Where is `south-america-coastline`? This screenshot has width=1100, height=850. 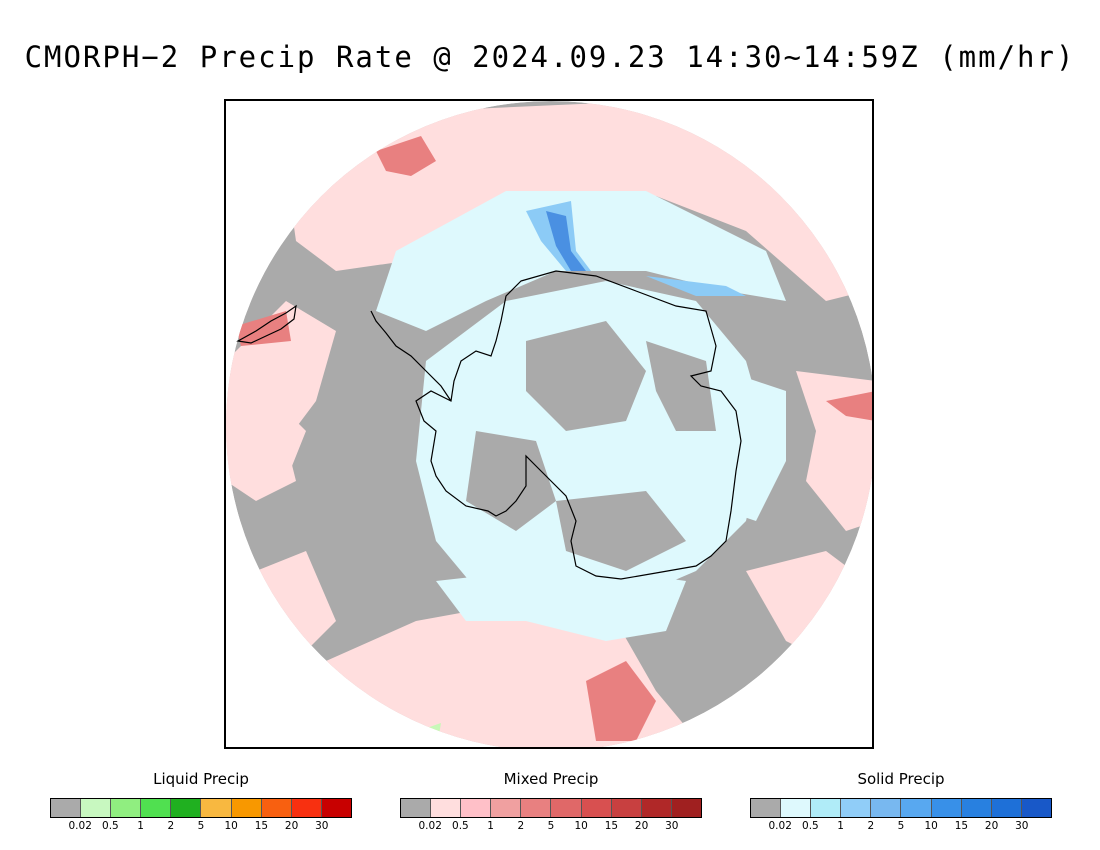 south-america-coastline is located at coordinates (266, 324).